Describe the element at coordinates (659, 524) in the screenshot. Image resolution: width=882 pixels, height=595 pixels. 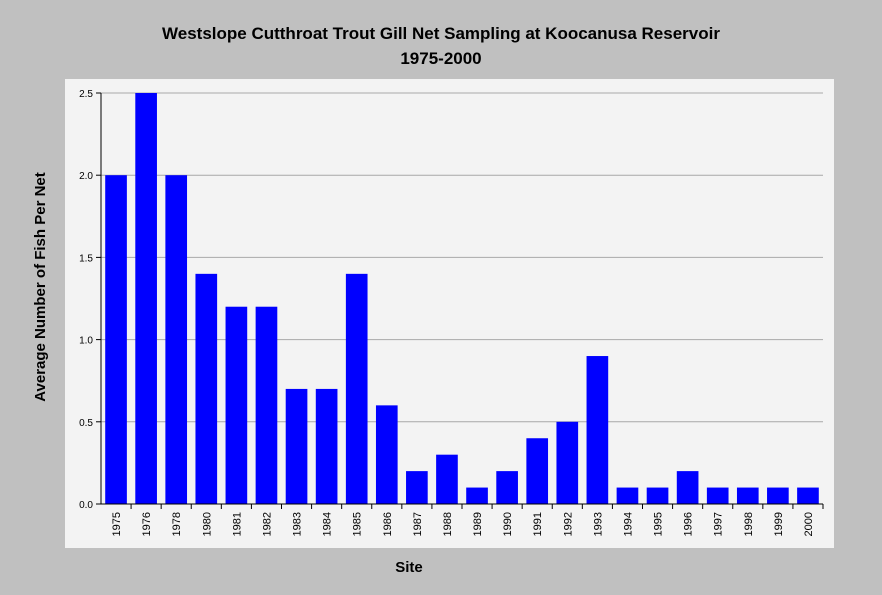
I see `x-tick-label: 1995` at that location.